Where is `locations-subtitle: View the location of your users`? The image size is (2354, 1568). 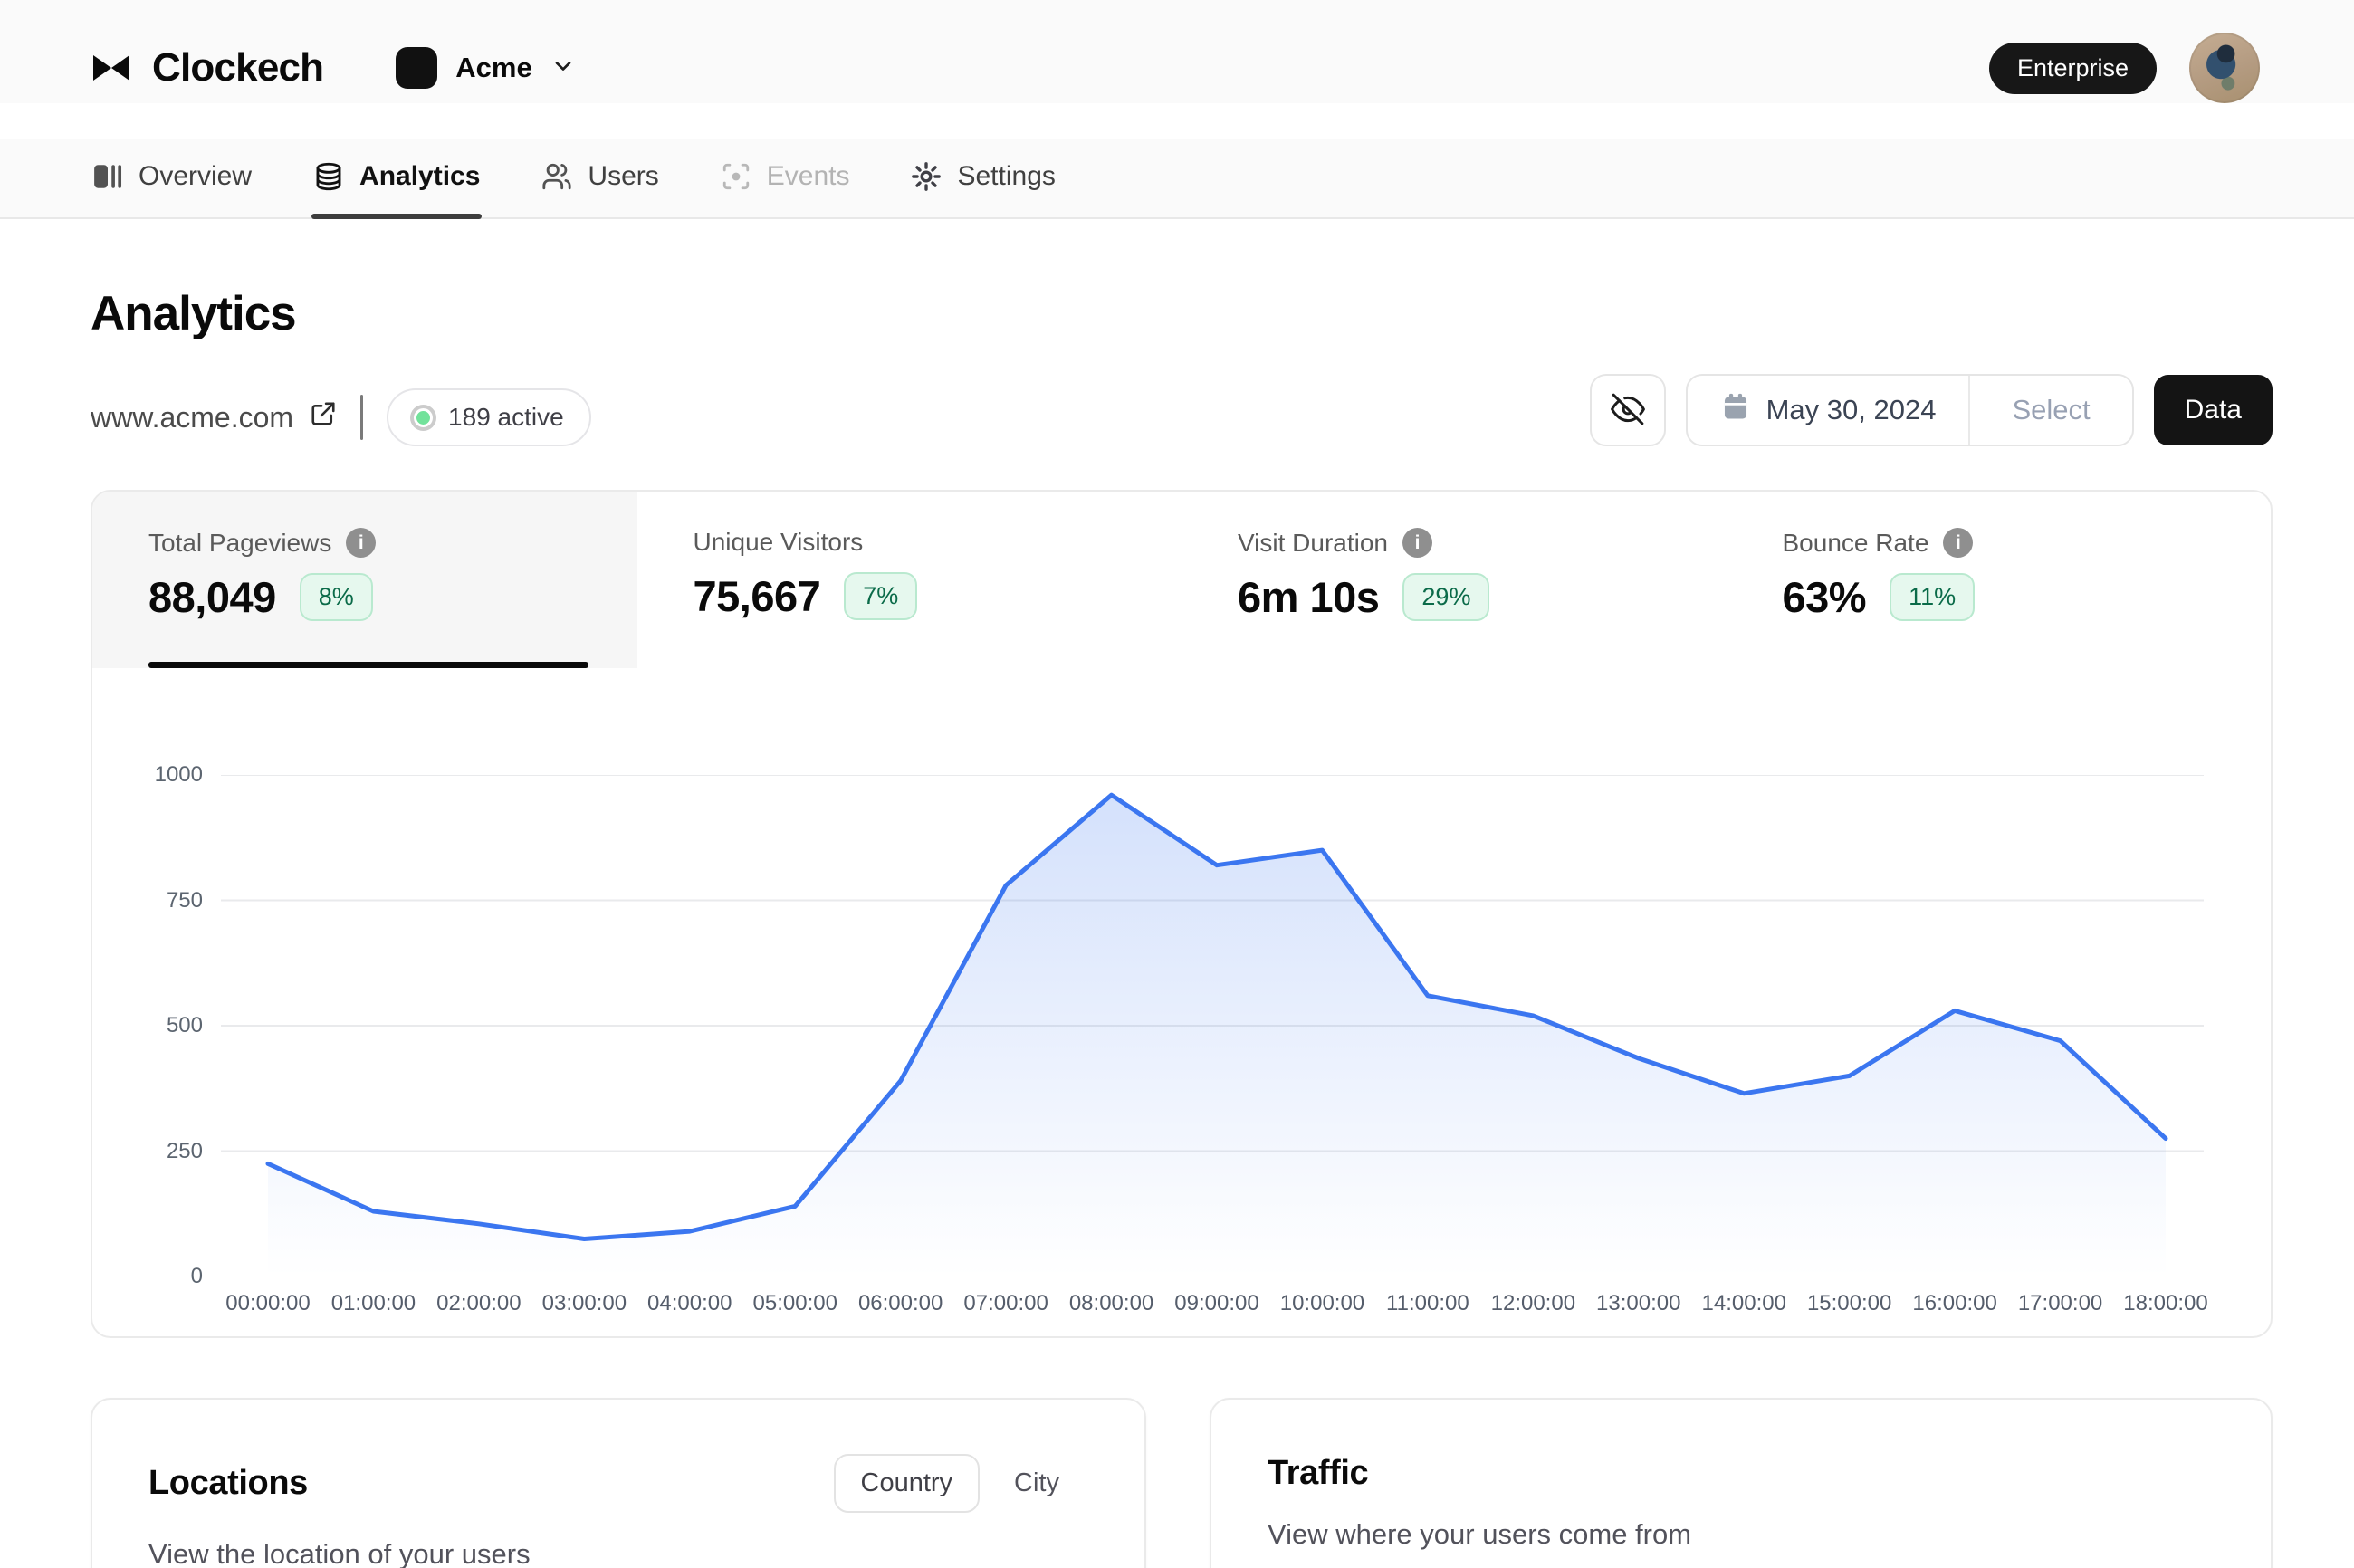
locations-subtitle: View the location of your users is located at coordinates (339, 1553).